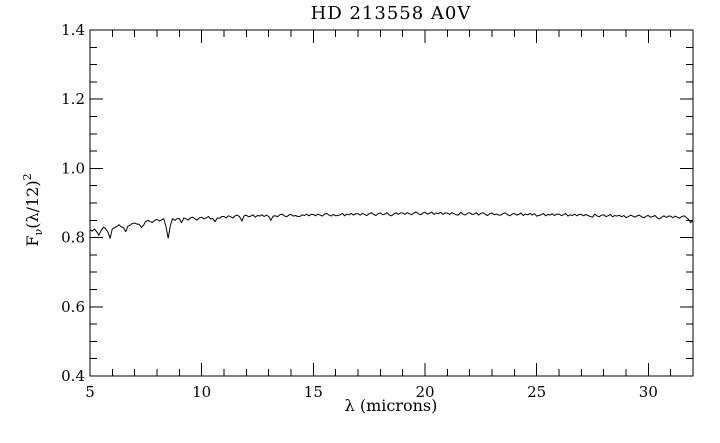  I want to click on x-tick-label: 5, so click(90, 392).